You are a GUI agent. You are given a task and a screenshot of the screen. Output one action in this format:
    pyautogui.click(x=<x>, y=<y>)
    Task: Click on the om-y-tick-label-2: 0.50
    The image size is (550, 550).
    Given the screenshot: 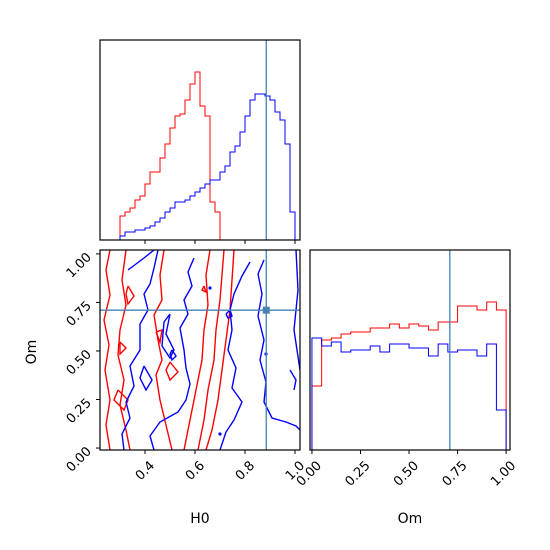 What is the action you would take?
    pyautogui.click(x=79, y=362)
    